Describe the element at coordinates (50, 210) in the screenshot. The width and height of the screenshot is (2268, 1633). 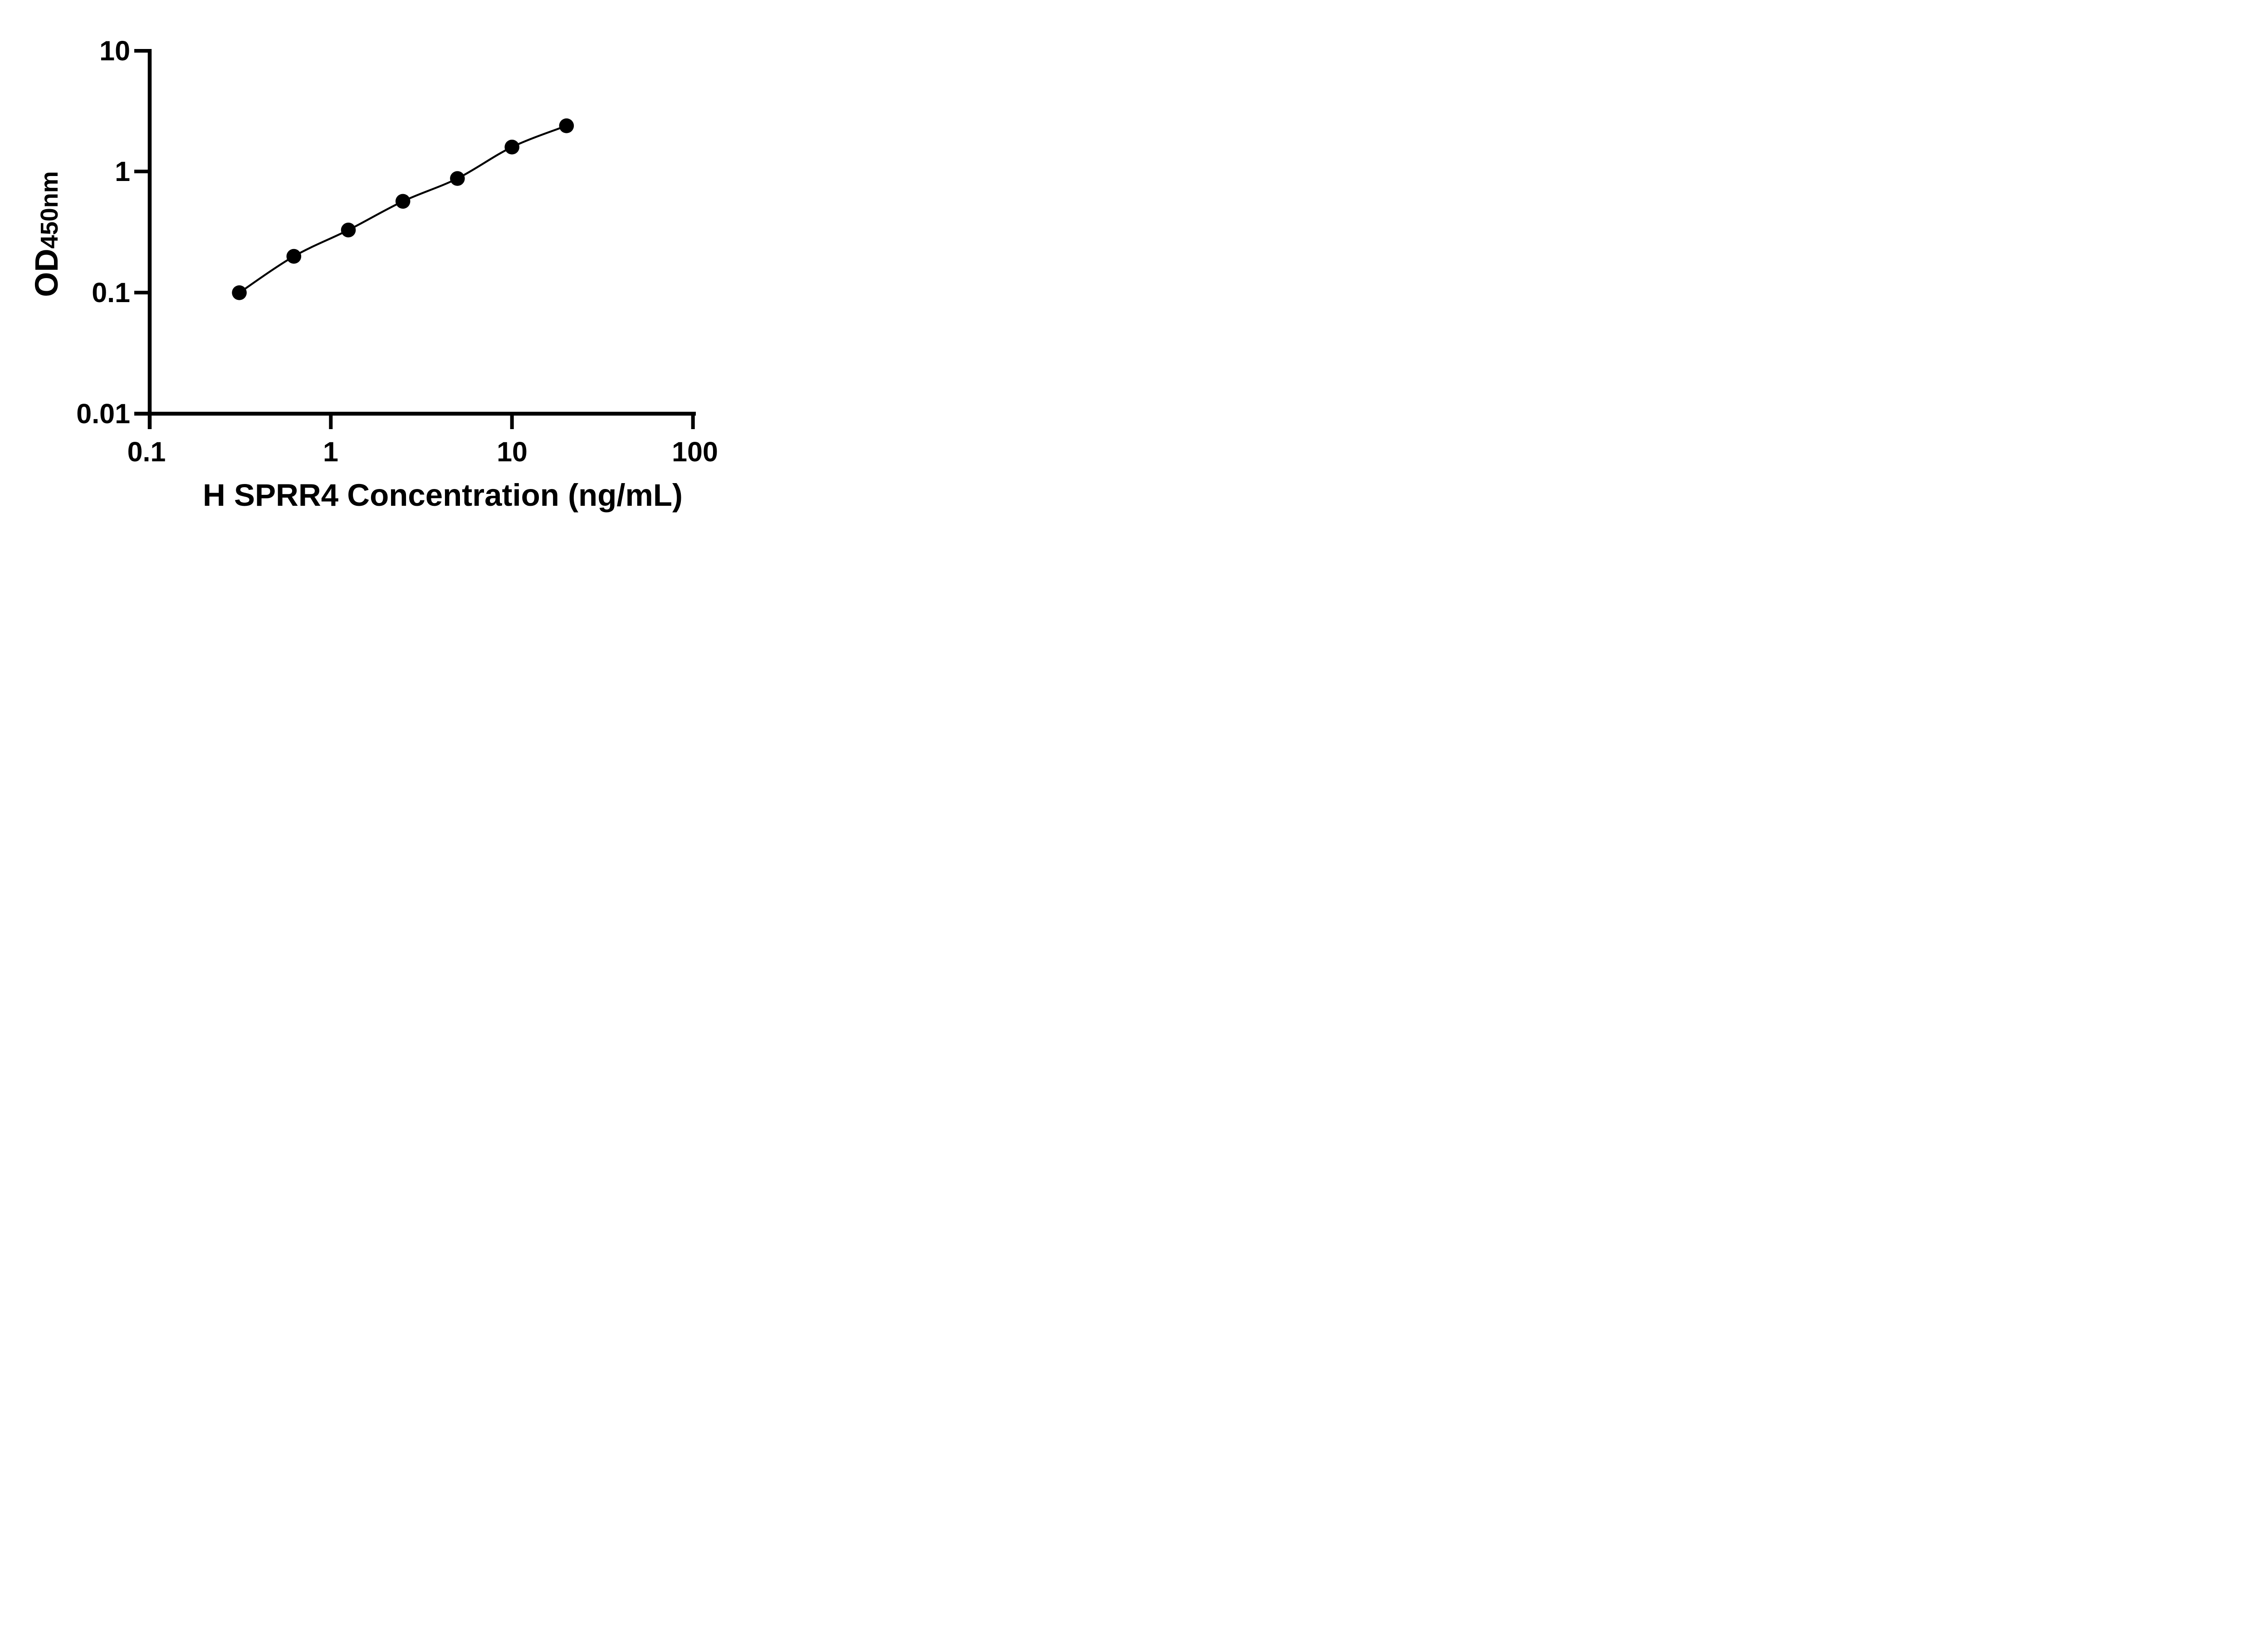
I see `y-axis-title-subscript: 450nm` at that location.